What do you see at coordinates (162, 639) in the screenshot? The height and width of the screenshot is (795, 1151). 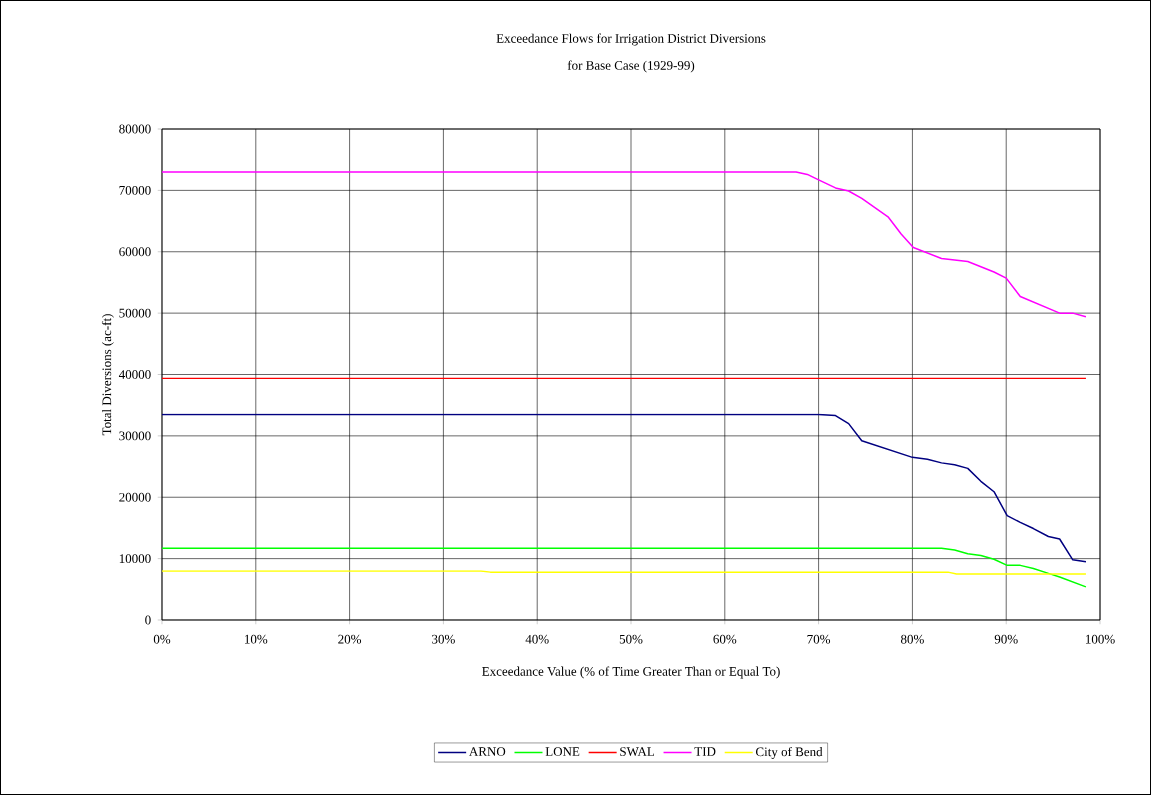 I see `x-tick-label: 0%` at bounding box center [162, 639].